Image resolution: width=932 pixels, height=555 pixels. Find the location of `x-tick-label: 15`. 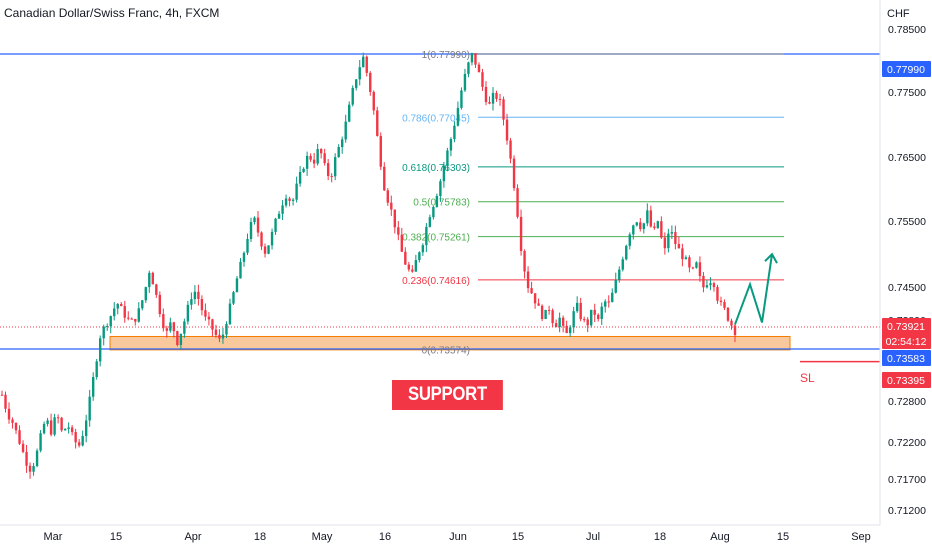

x-tick-label: 15 is located at coordinates (518, 537).